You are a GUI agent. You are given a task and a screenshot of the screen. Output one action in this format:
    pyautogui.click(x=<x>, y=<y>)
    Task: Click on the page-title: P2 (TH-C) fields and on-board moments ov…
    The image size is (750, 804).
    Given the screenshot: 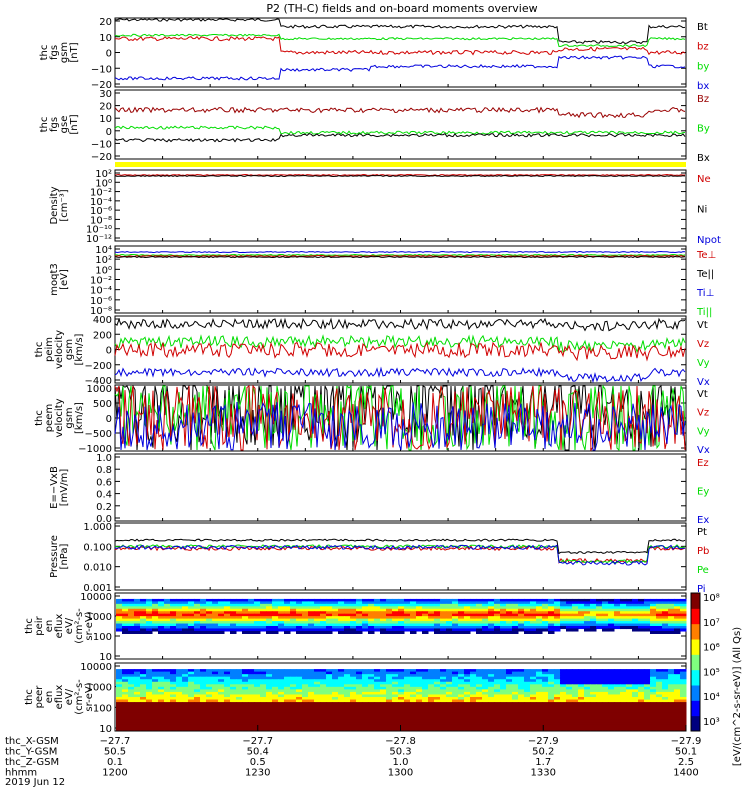 What is the action you would take?
    pyautogui.click(x=401, y=8)
    